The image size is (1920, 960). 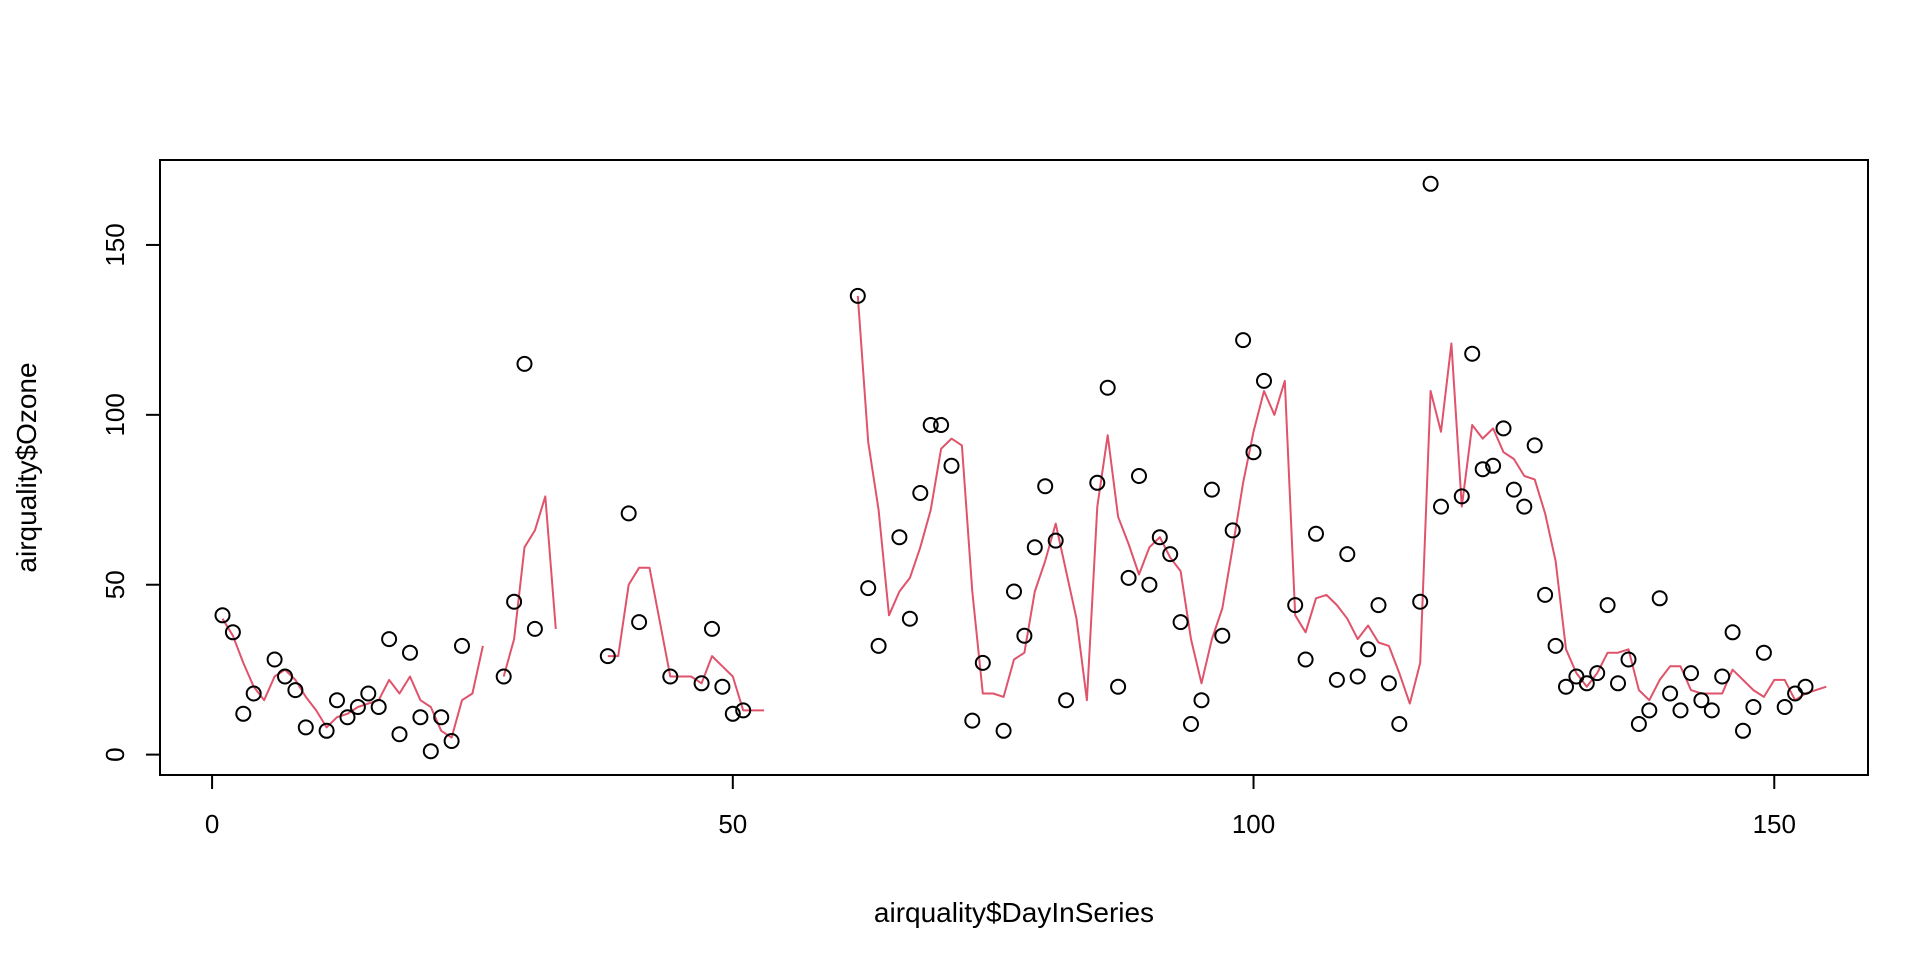 What do you see at coordinates (1253, 824) in the screenshot?
I see `x-tick-label: 100` at bounding box center [1253, 824].